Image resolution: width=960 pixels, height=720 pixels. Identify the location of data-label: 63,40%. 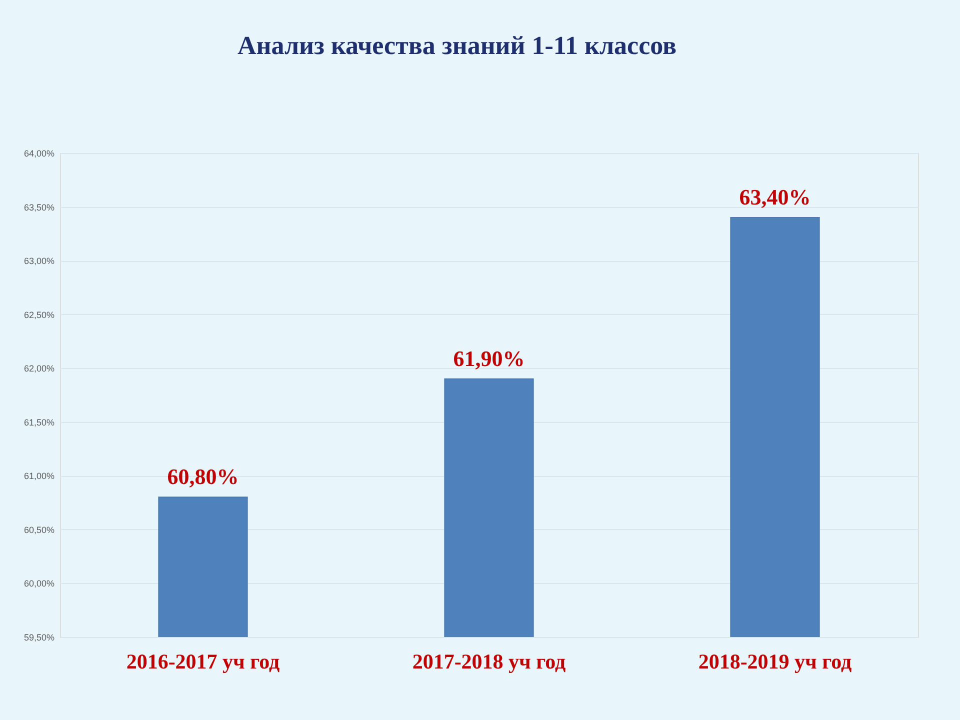
(775, 197).